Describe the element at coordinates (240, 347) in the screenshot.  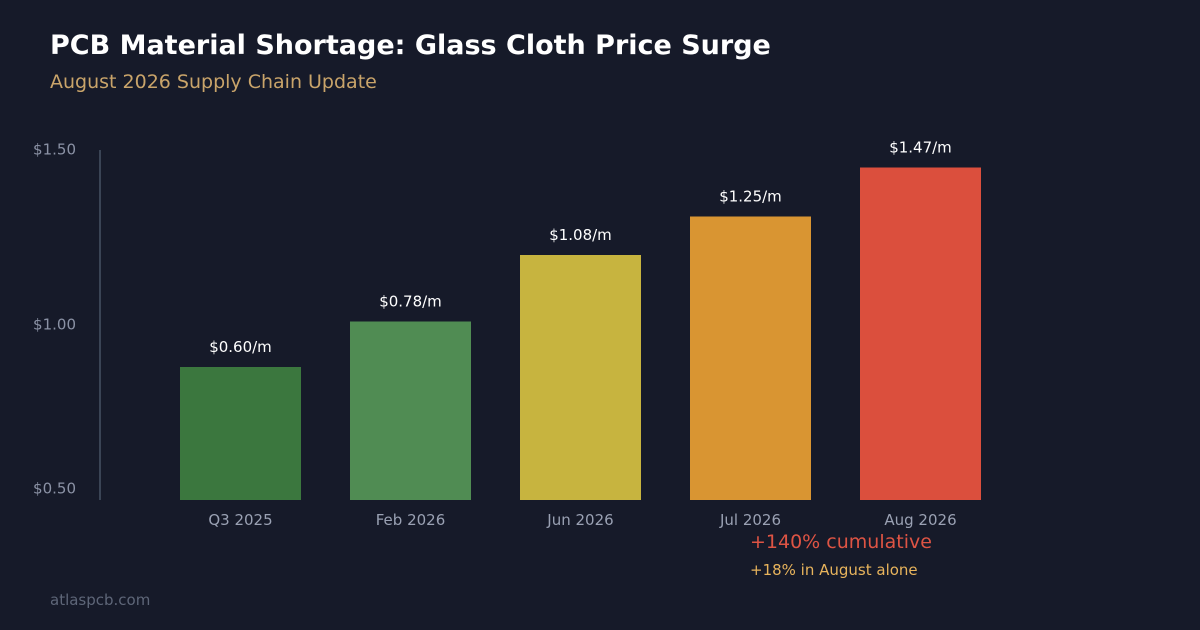
I see `bar-value-label: $0.60/m` at that location.